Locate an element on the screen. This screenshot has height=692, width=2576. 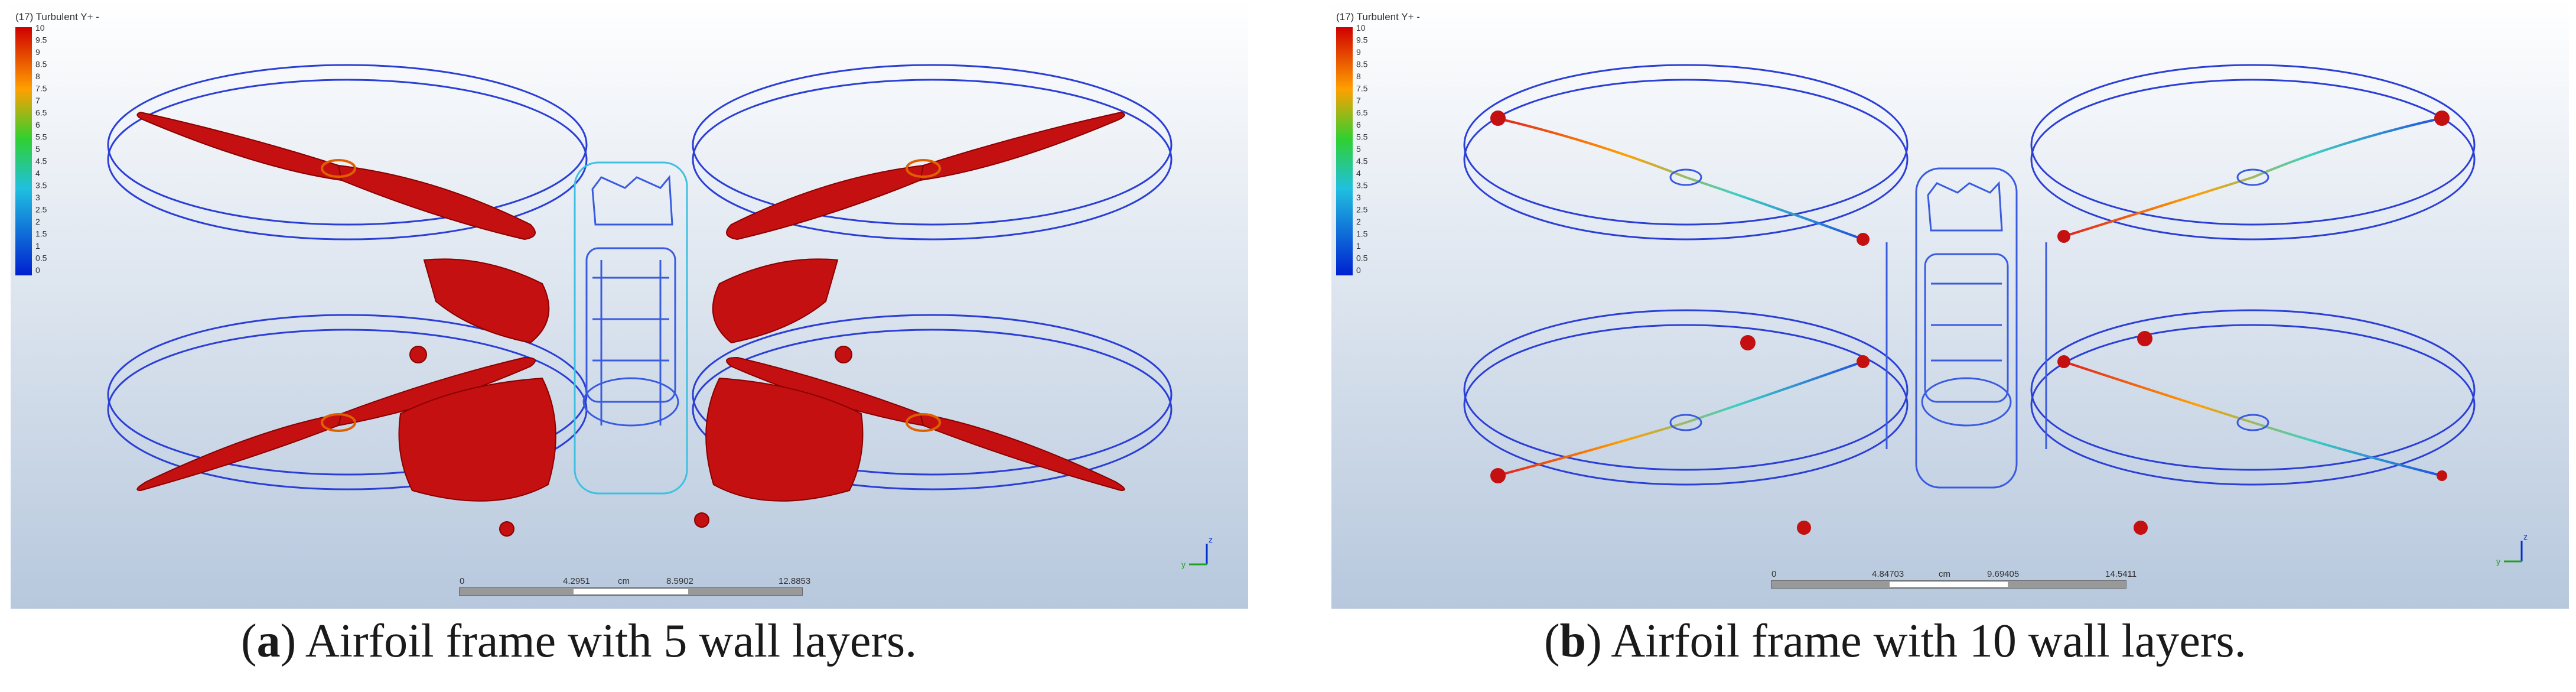
caption-b: (b) Airfoil frame with 10 wall layers. is located at coordinates (1895, 641).